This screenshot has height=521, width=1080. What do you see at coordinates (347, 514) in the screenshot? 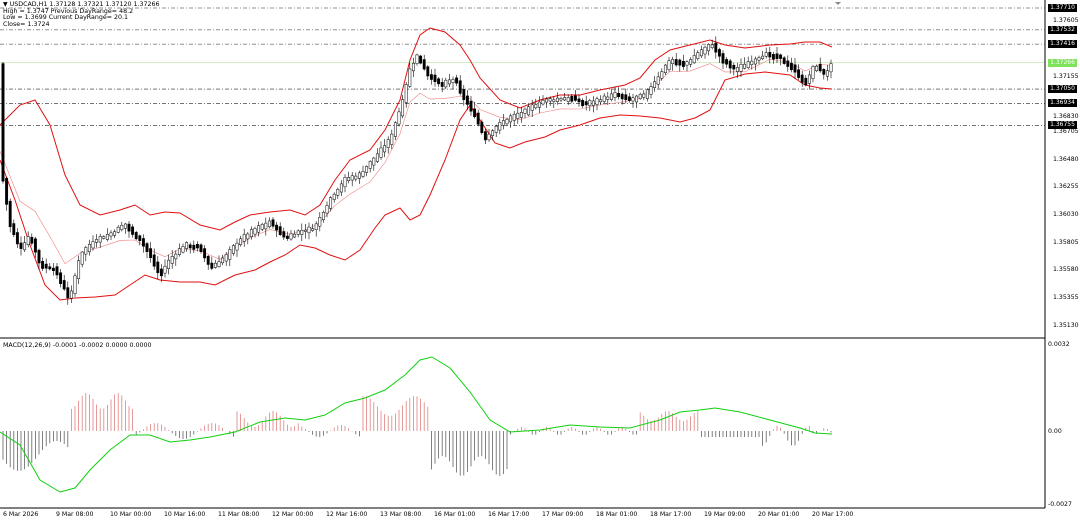
I see `time-tick-label: 12 Mar 16:00` at bounding box center [347, 514].